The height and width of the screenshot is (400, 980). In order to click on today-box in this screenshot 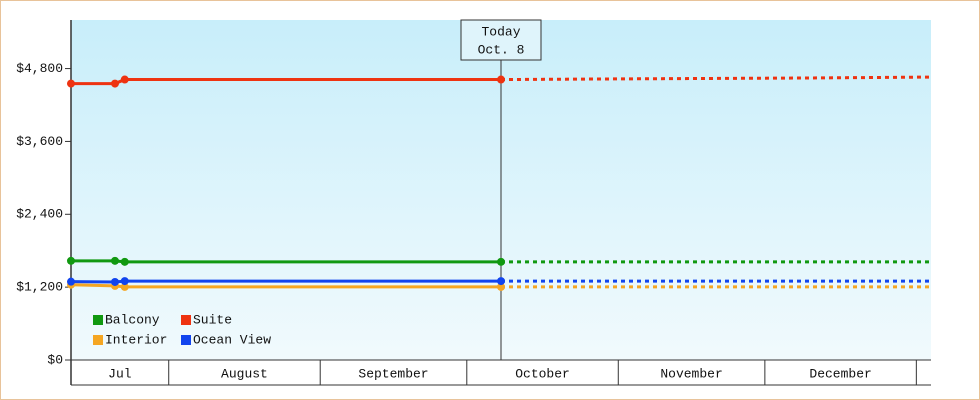, I will do `click(501, 40)`.